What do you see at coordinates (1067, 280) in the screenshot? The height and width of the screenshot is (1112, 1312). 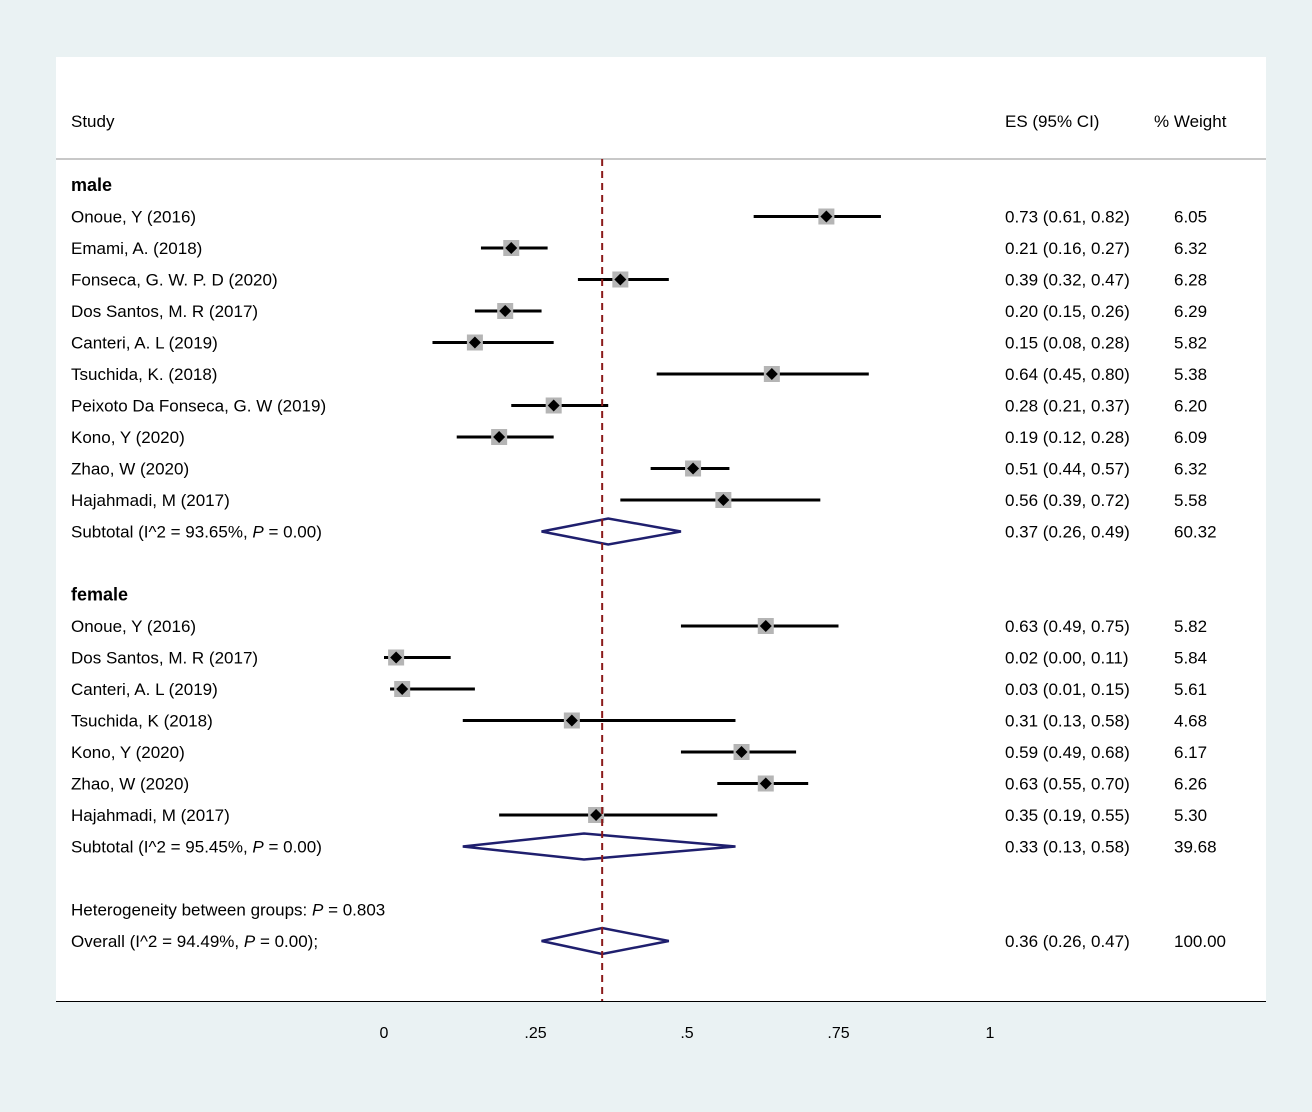 I see `g0-study-2-es-text: 0.39 (0.32, 0.47)` at bounding box center [1067, 280].